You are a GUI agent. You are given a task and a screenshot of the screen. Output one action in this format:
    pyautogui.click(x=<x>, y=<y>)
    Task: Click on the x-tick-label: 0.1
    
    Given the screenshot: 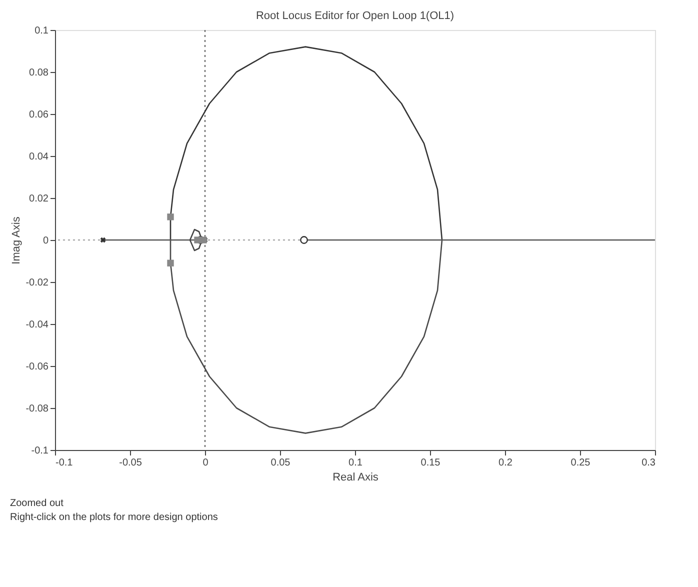 What is the action you would take?
    pyautogui.click(x=355, y=463)
    